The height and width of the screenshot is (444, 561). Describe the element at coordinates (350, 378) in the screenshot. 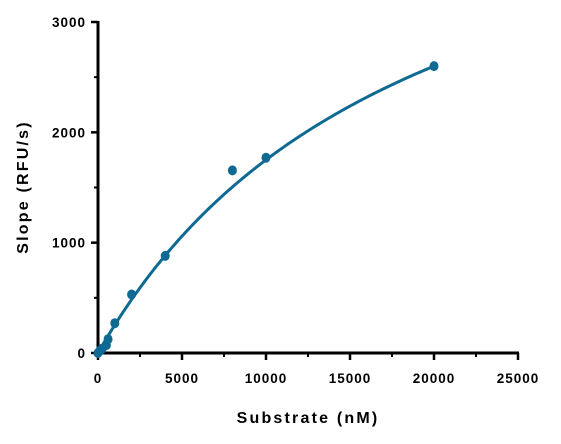

I see `x-tick-label: 15000` at that location.